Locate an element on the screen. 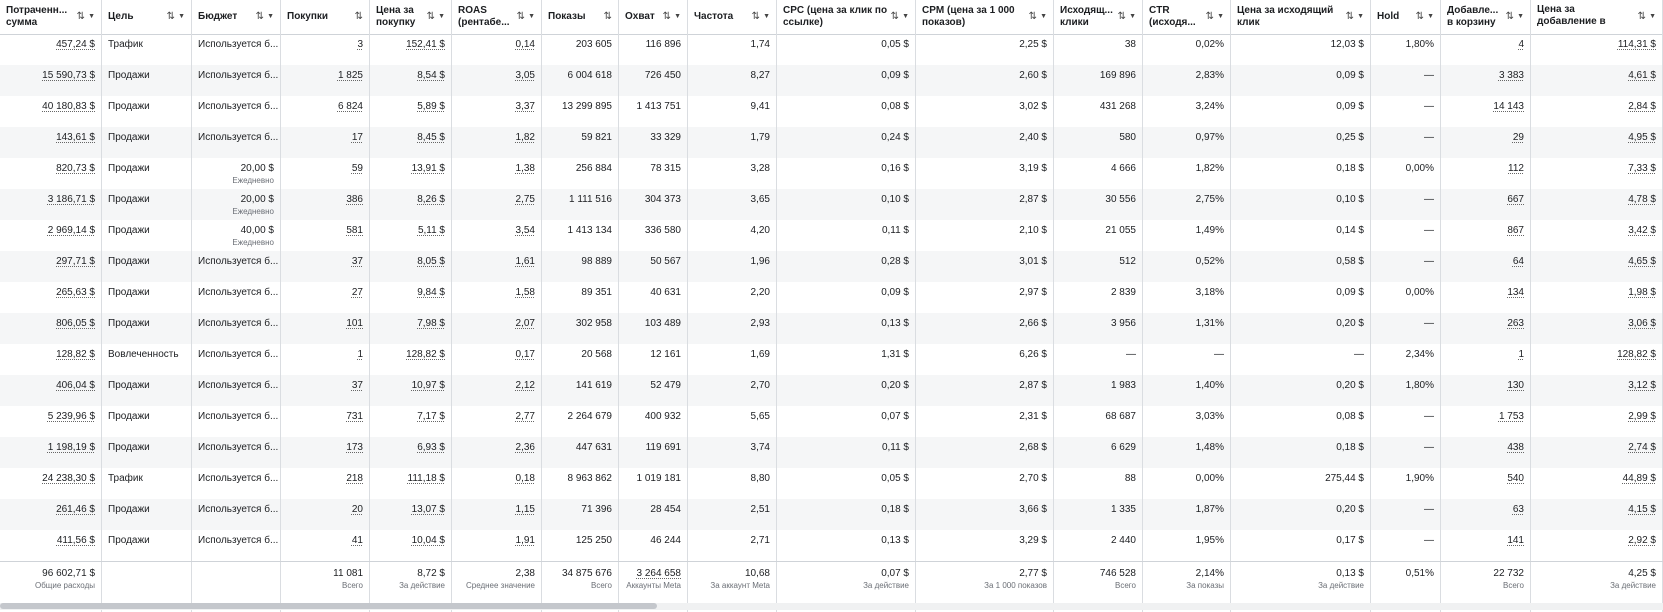 The height and width of the screenshot is (612, 1663). cell-atc: 112 is located at coordinates (1486, 173).